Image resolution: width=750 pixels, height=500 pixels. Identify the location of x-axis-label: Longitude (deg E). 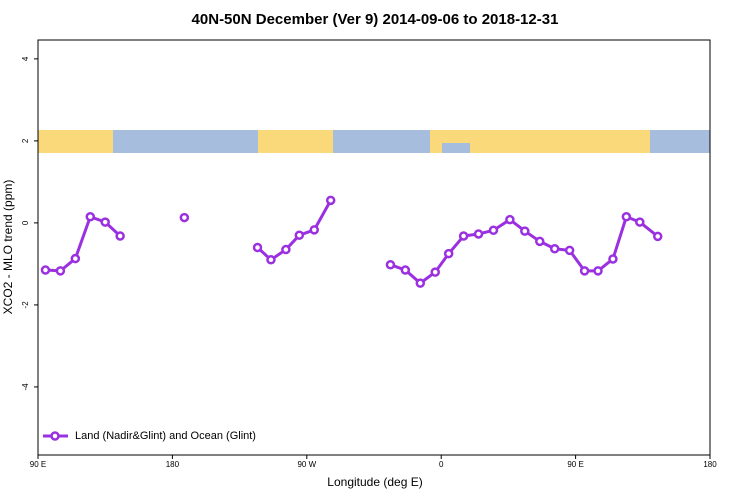
(374, 482).